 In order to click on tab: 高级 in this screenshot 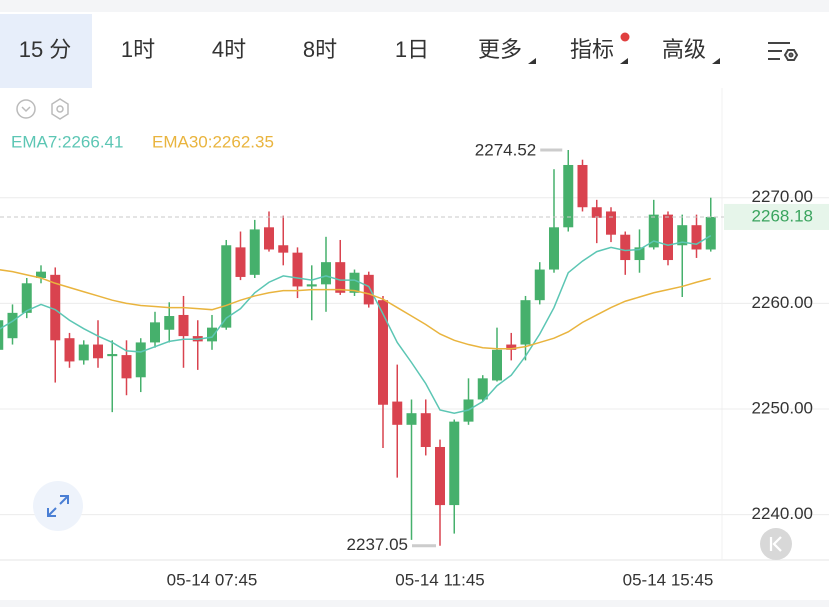, I will do `click(684, 49)`.